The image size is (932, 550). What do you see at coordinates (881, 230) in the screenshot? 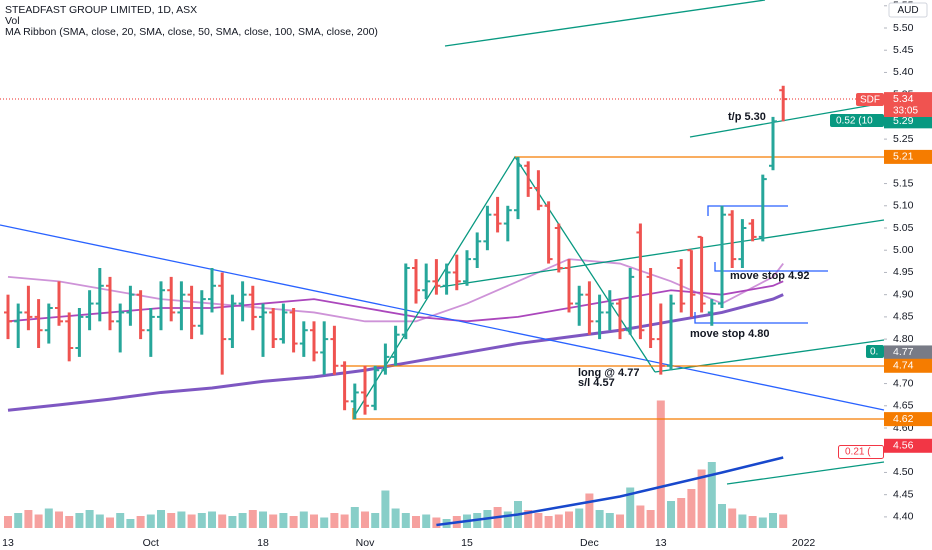
I see `tags: SDF 33:05 0.52 (10 0.21 ( 0. AUD` at bounding box center [881, 230].